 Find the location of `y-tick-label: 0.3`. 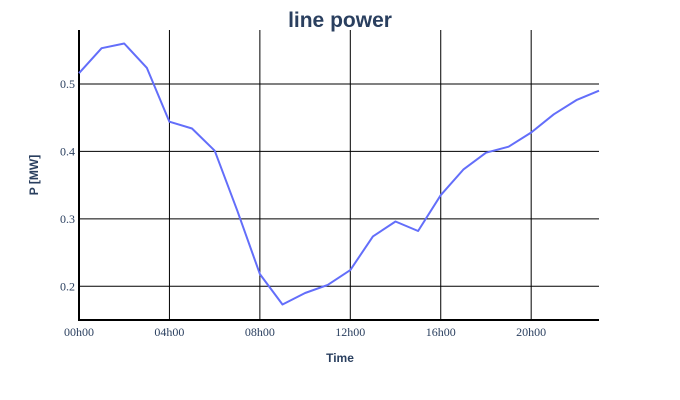

y-tick-label: 0.3 is located at coordinates (67, 219).